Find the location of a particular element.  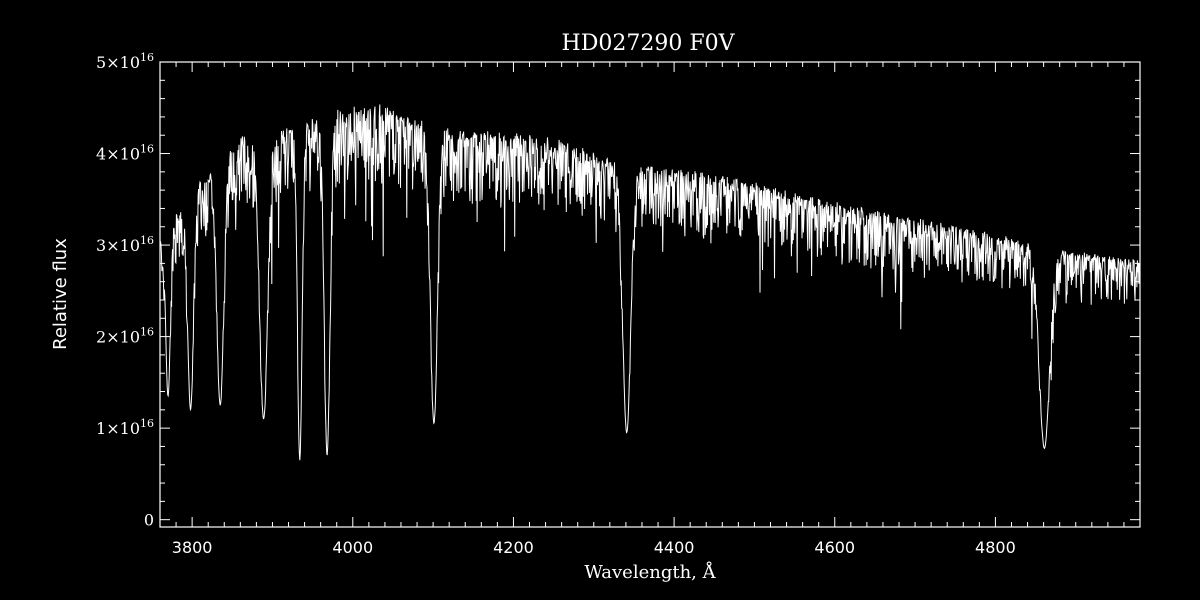

y-axis-label: Relative flux is located at coordinates (60, 294).